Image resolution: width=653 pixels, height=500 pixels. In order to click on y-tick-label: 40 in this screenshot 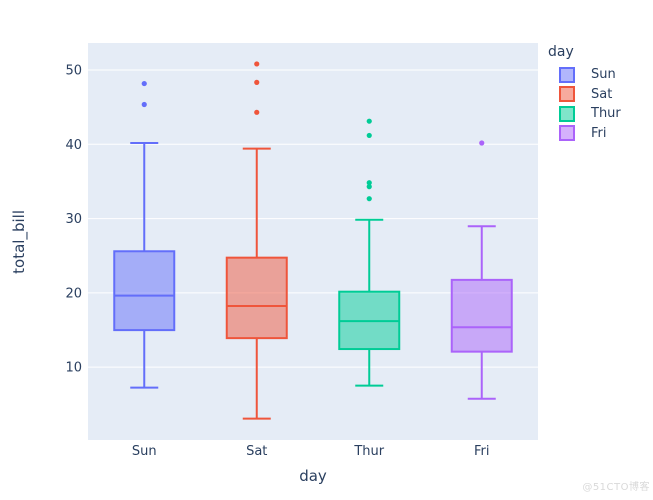, I will do `click(73, 145)`.